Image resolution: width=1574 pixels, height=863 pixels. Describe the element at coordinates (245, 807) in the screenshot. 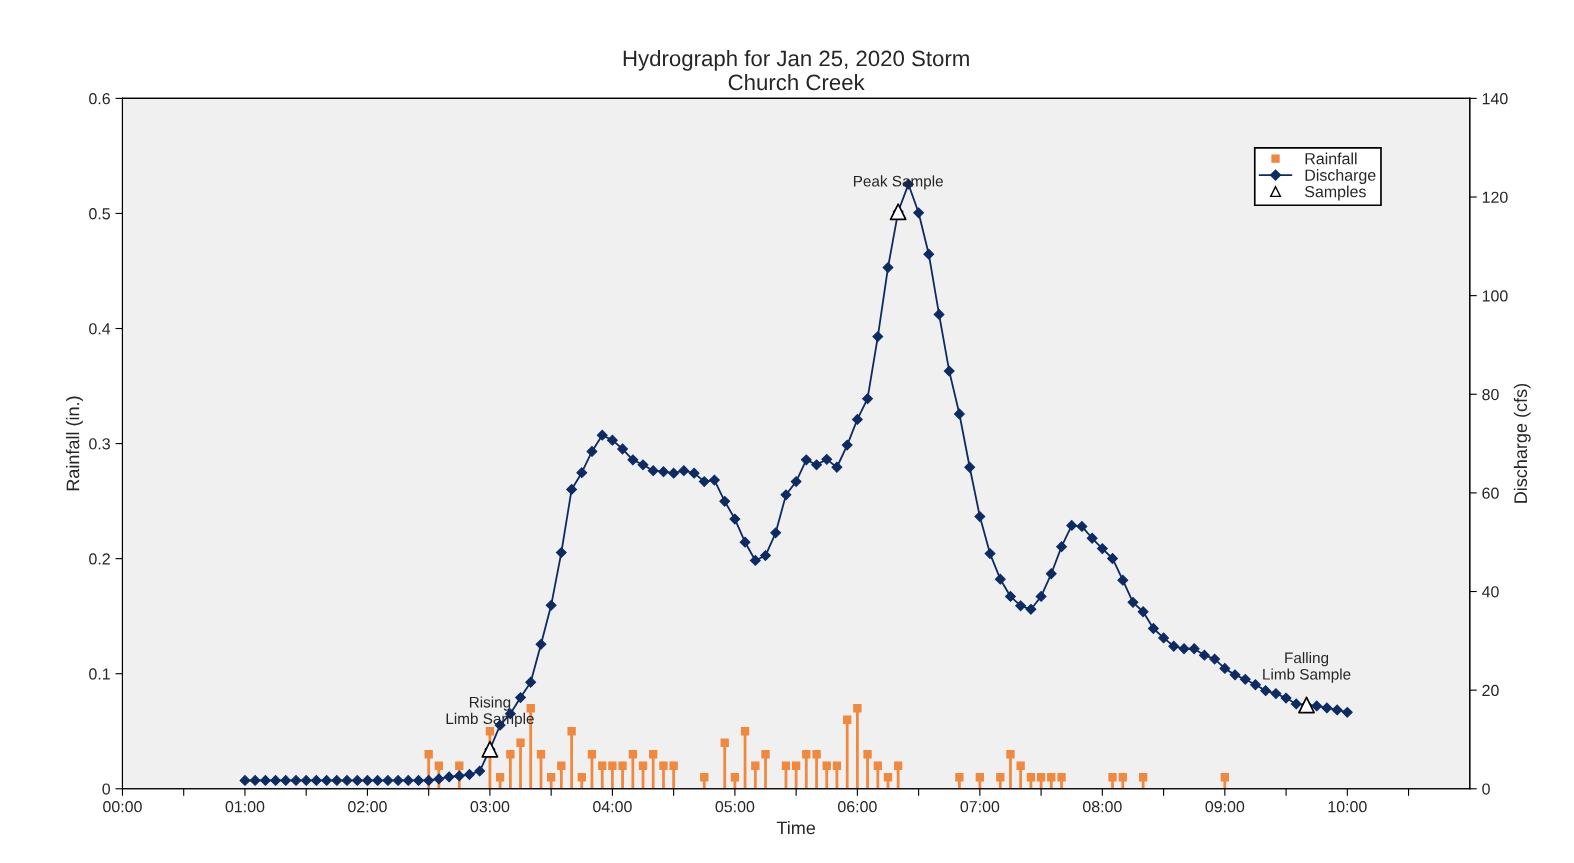

I see `x-tick-label: 01:00` at that location.